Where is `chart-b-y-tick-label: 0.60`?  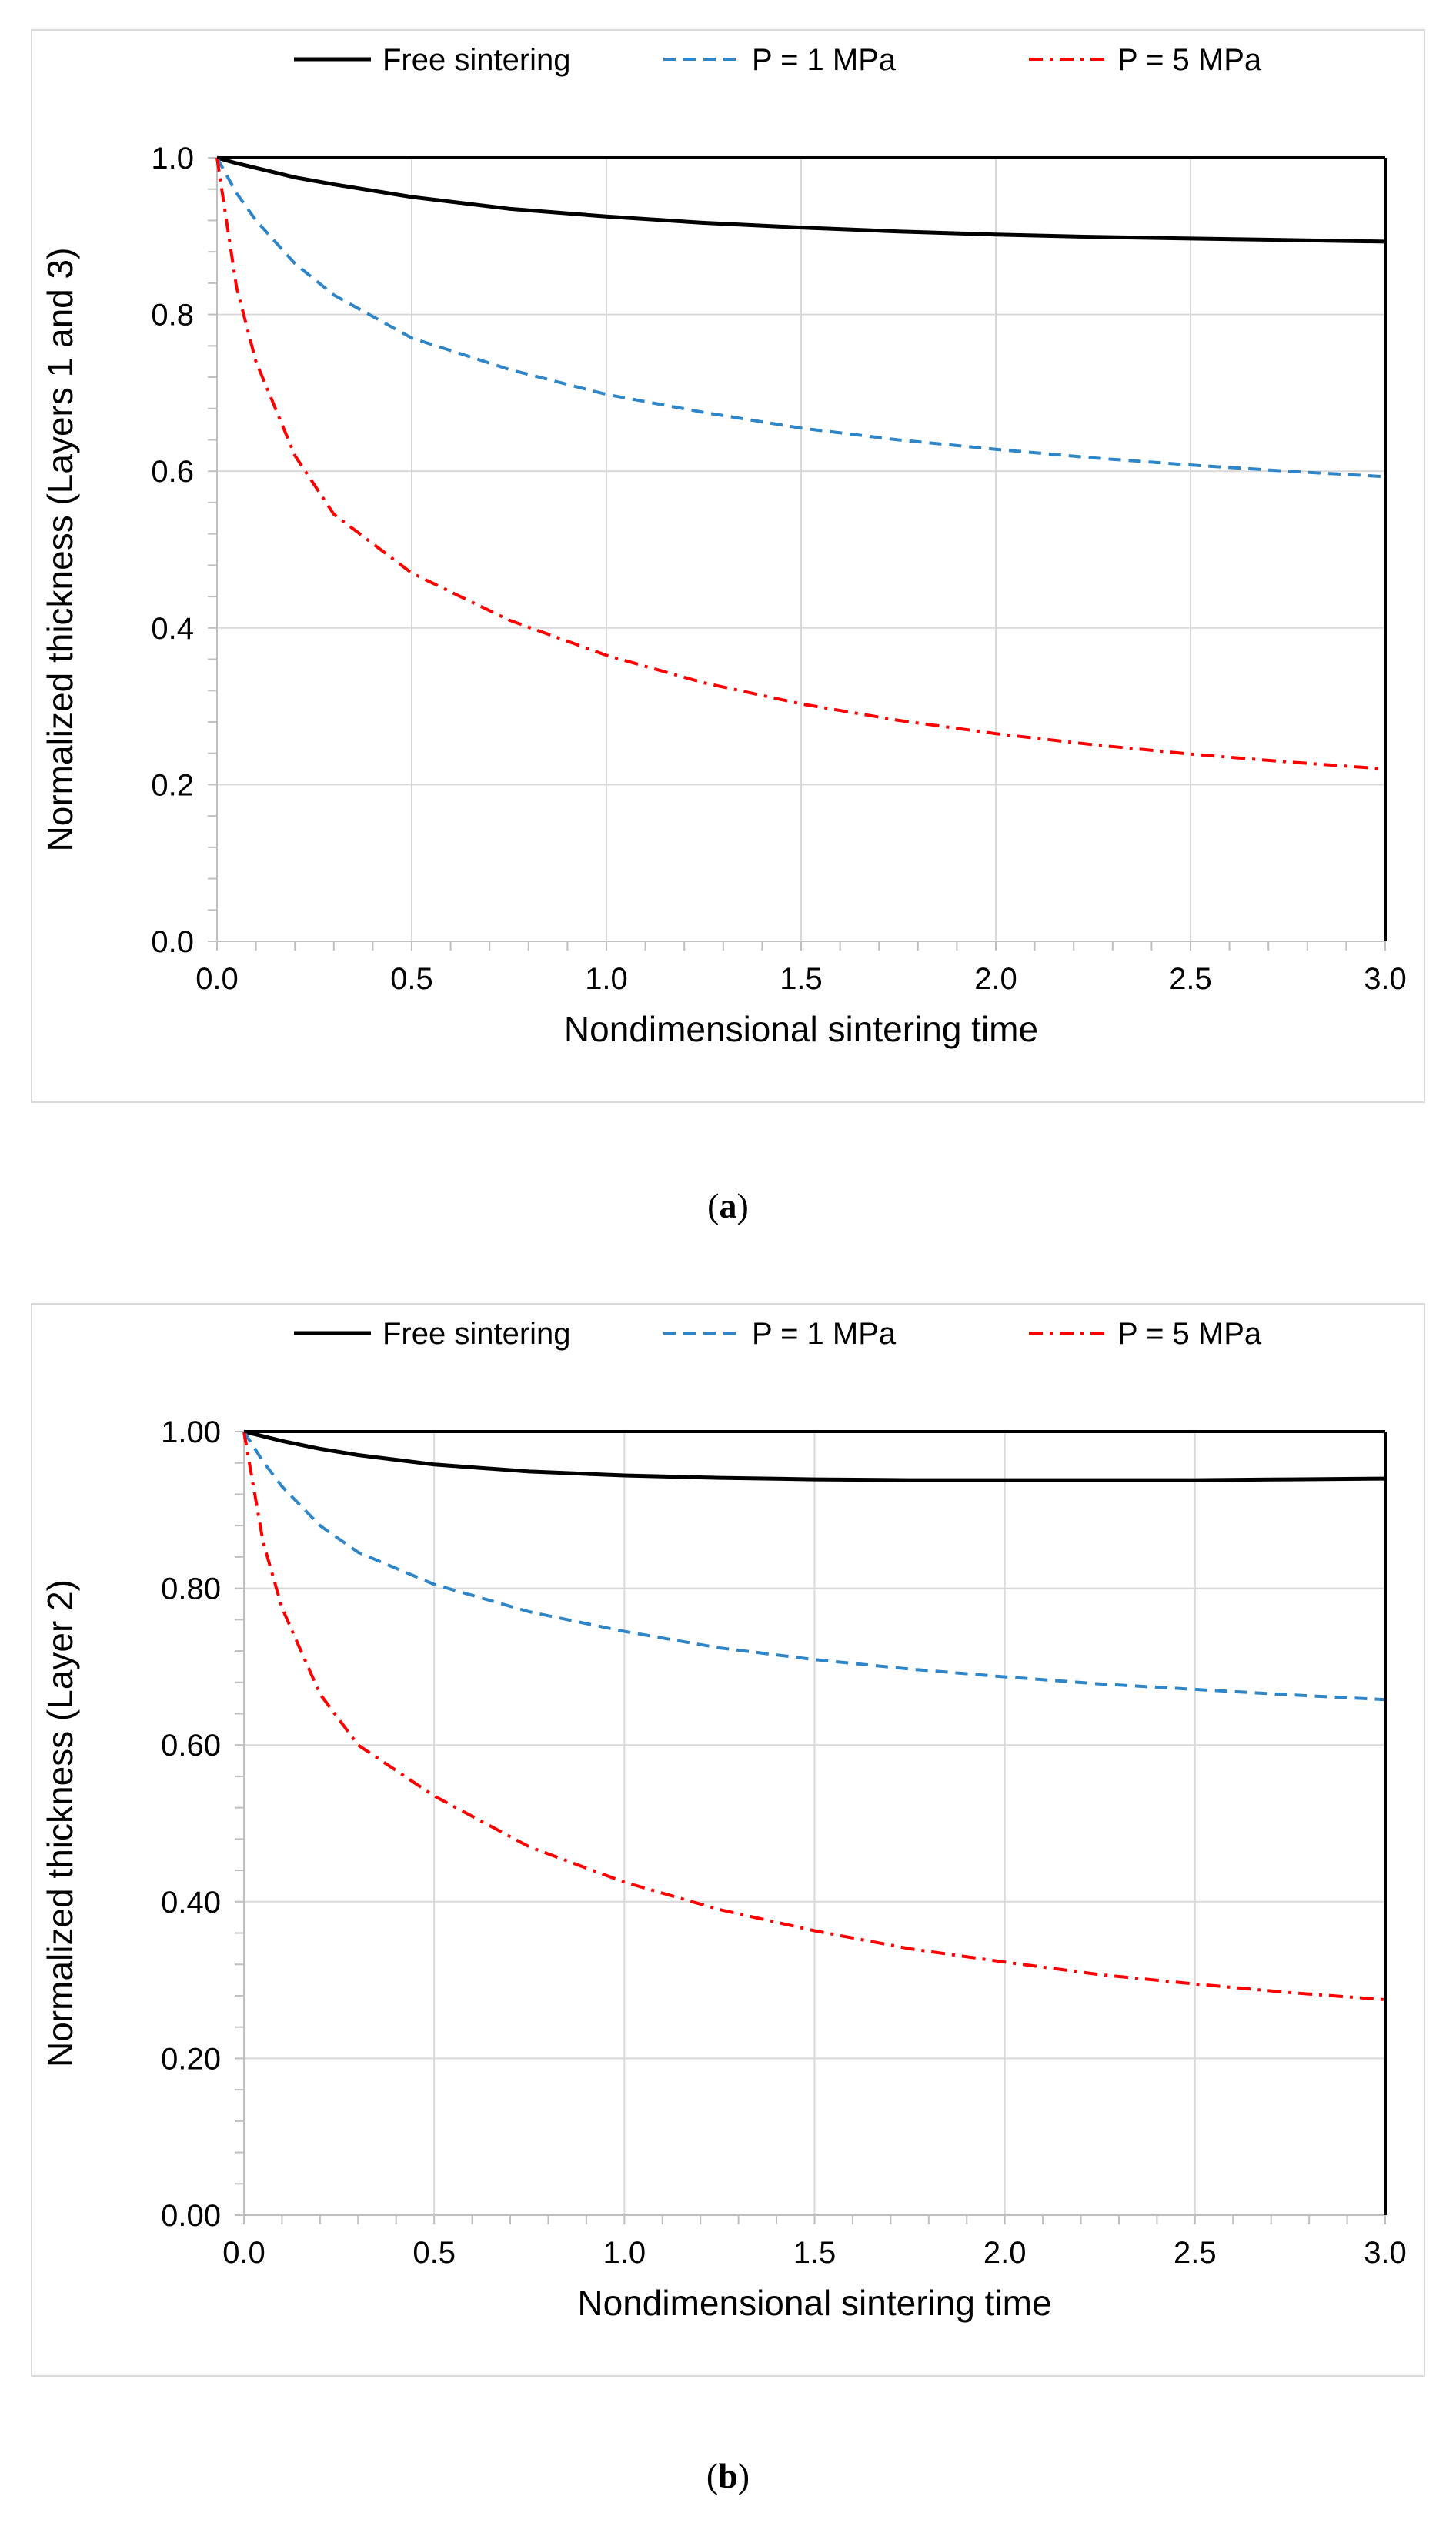
chart-b-y-tick-label: 0.60 is located at coordinates (191, 1746).